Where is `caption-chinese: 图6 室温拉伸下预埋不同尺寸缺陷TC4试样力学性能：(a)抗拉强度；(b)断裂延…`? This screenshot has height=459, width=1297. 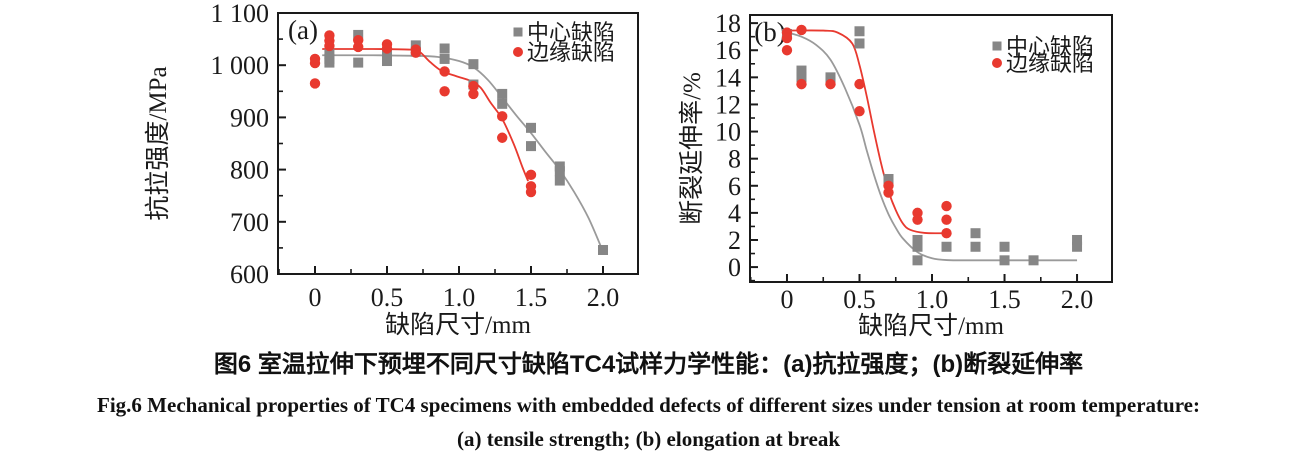
caption-chinese: 图6 室温拉伸下预埋不同尺寸缺陷TC4试样力学性能：(a)抗拉强度；(b)断裂延… is located at coordinates (648, 364).